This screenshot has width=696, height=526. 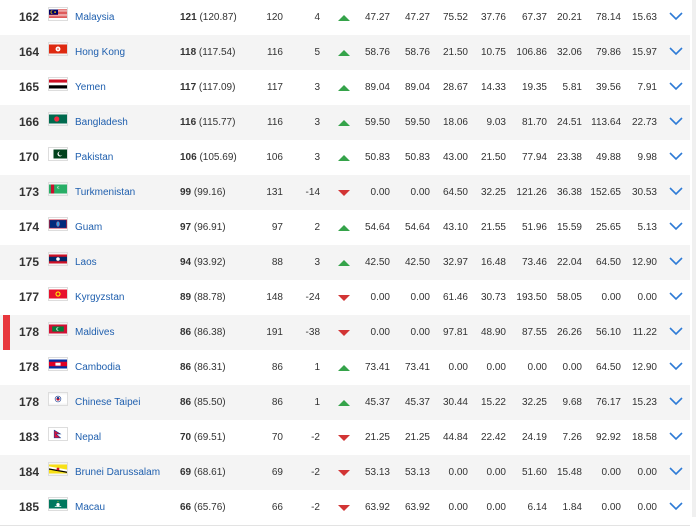 I want to click on stat-cell-e: 77.94, so click(x=534, y=157).